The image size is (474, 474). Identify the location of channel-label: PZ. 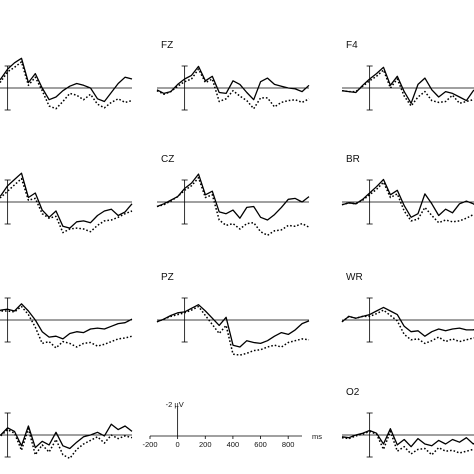
(167, 277).